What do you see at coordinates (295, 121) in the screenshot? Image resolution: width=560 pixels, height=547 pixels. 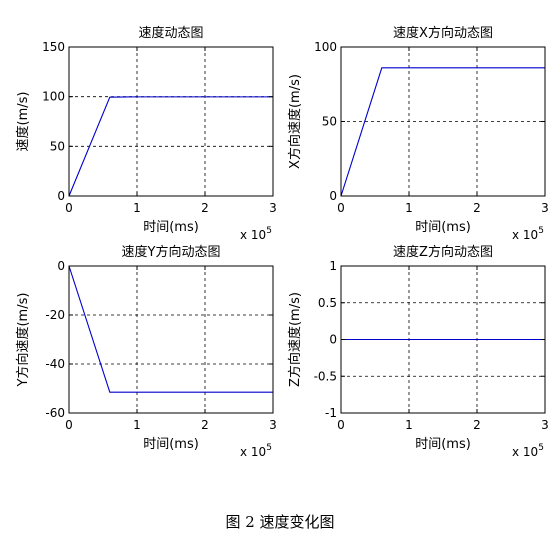 I see `y-axis-label: X方向速度(m/s)` at bounding box center [295, 121].